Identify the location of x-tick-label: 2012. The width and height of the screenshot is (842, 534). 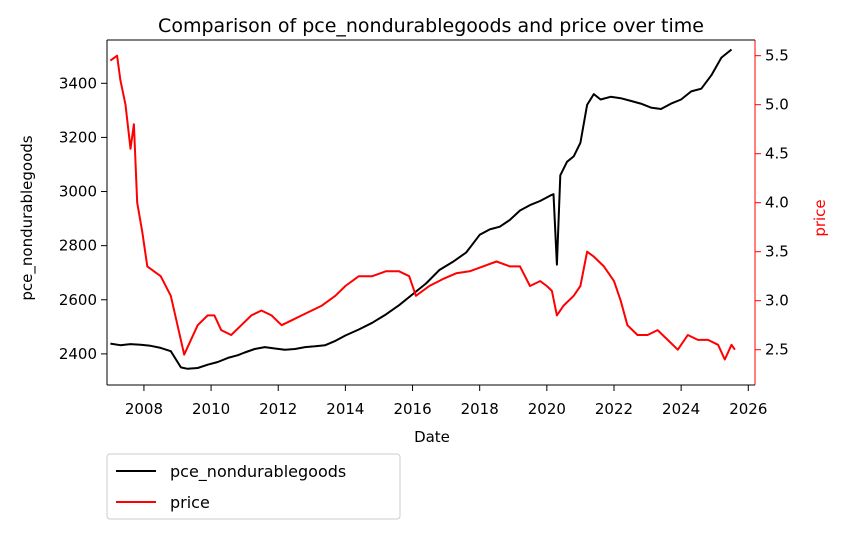
(278, 409).